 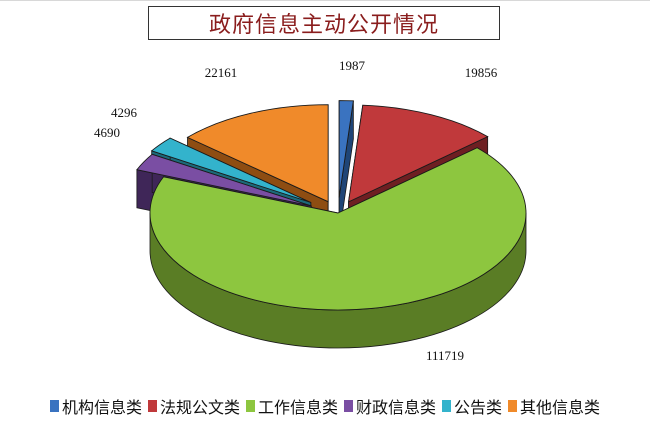 What do you see at coordinates (352, 65) in the screenshot?
I see `slice-1-value-label: 1987` at bounding box center [352, 65].